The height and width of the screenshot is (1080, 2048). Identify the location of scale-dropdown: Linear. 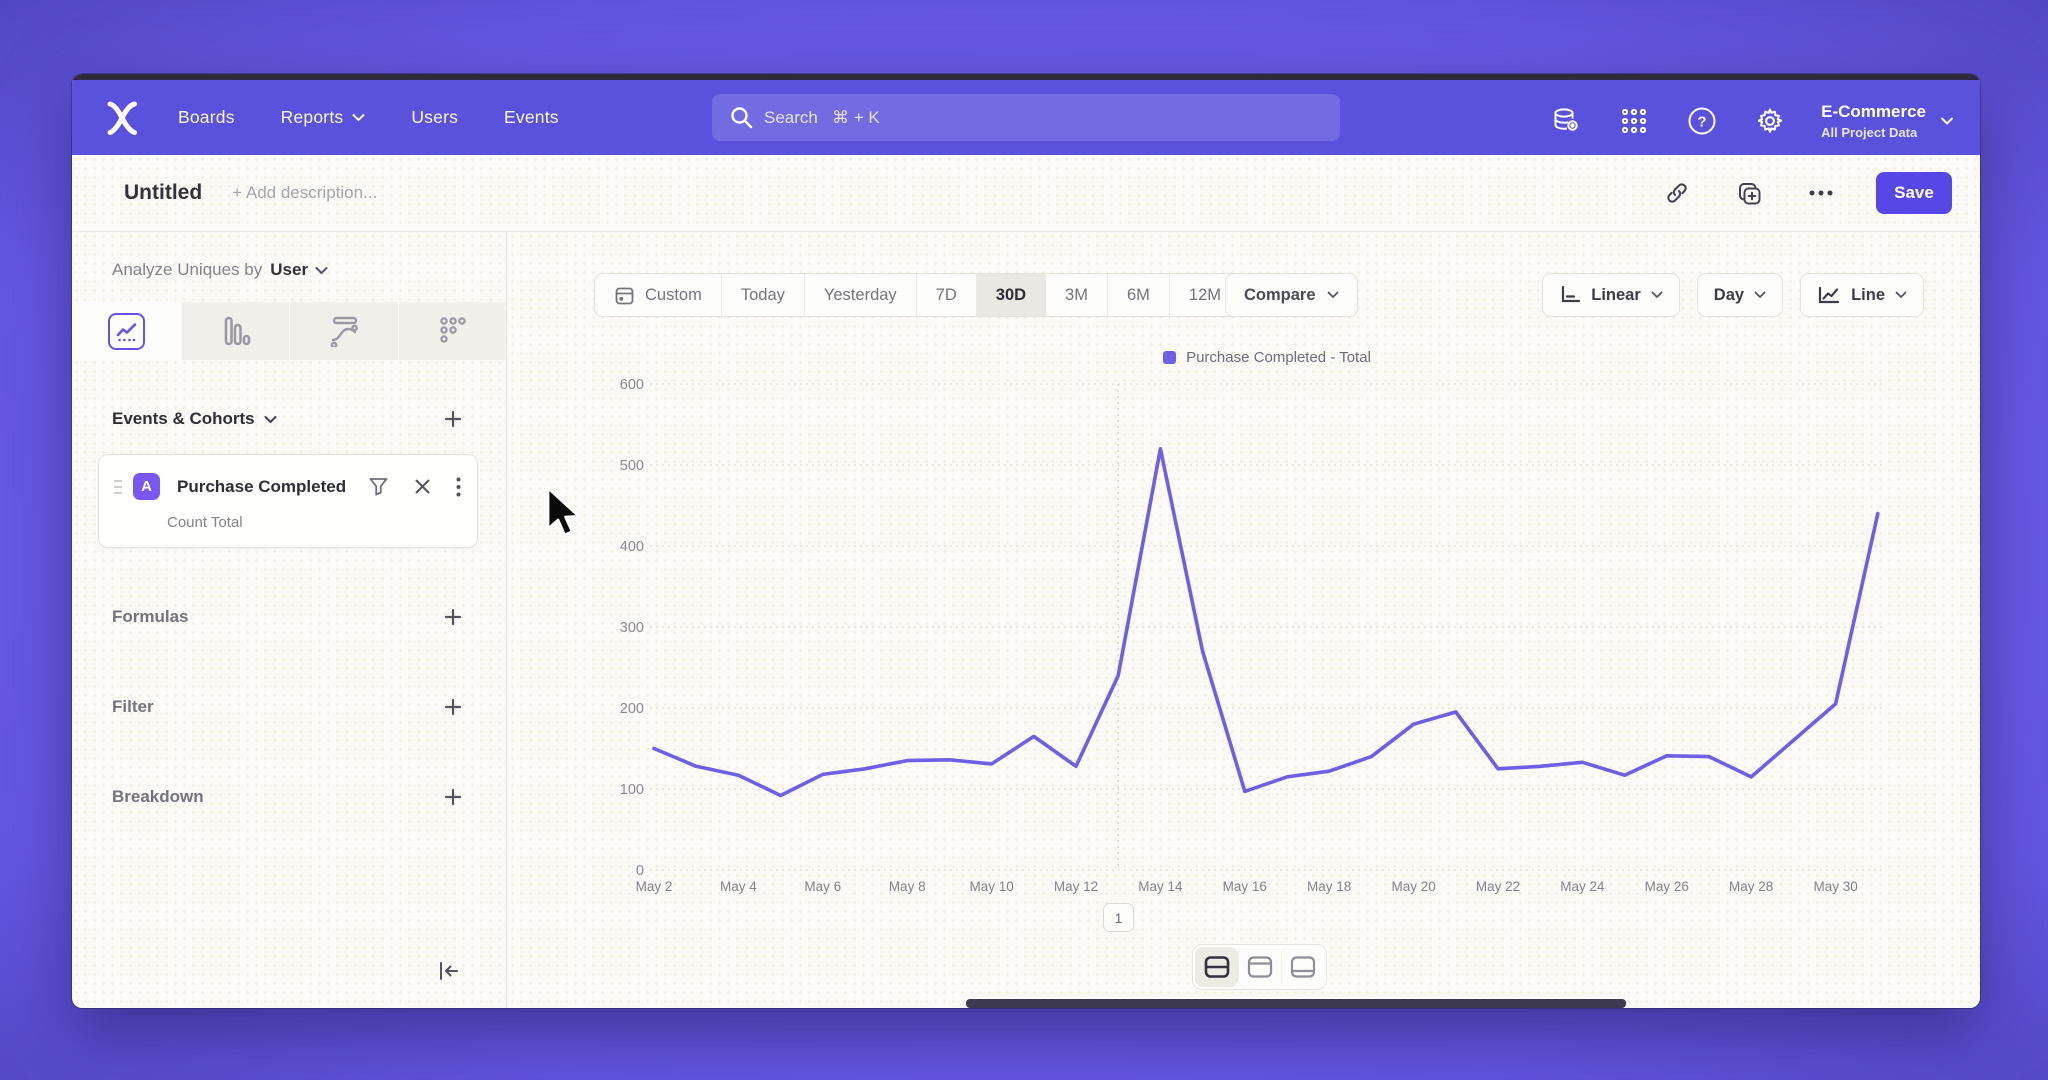
(1611, 295).